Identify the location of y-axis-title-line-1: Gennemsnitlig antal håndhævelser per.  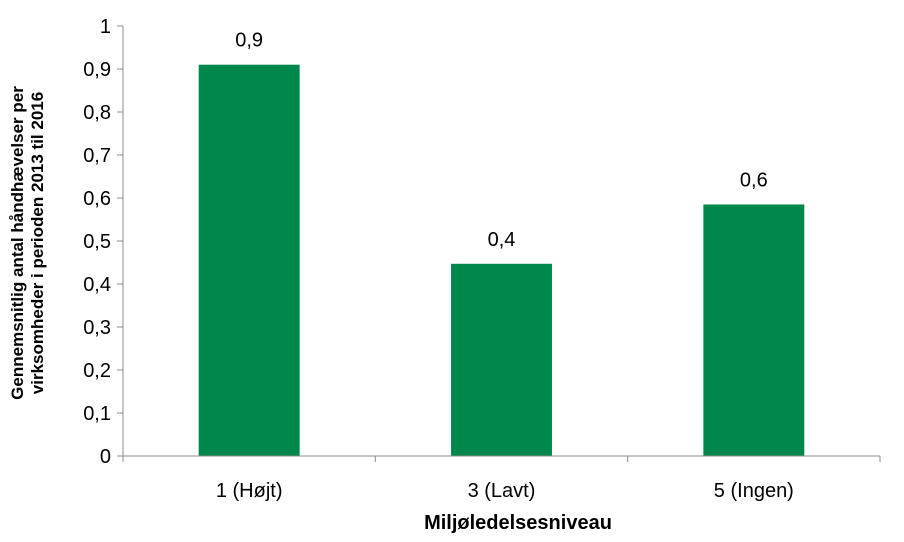
(17, 243).